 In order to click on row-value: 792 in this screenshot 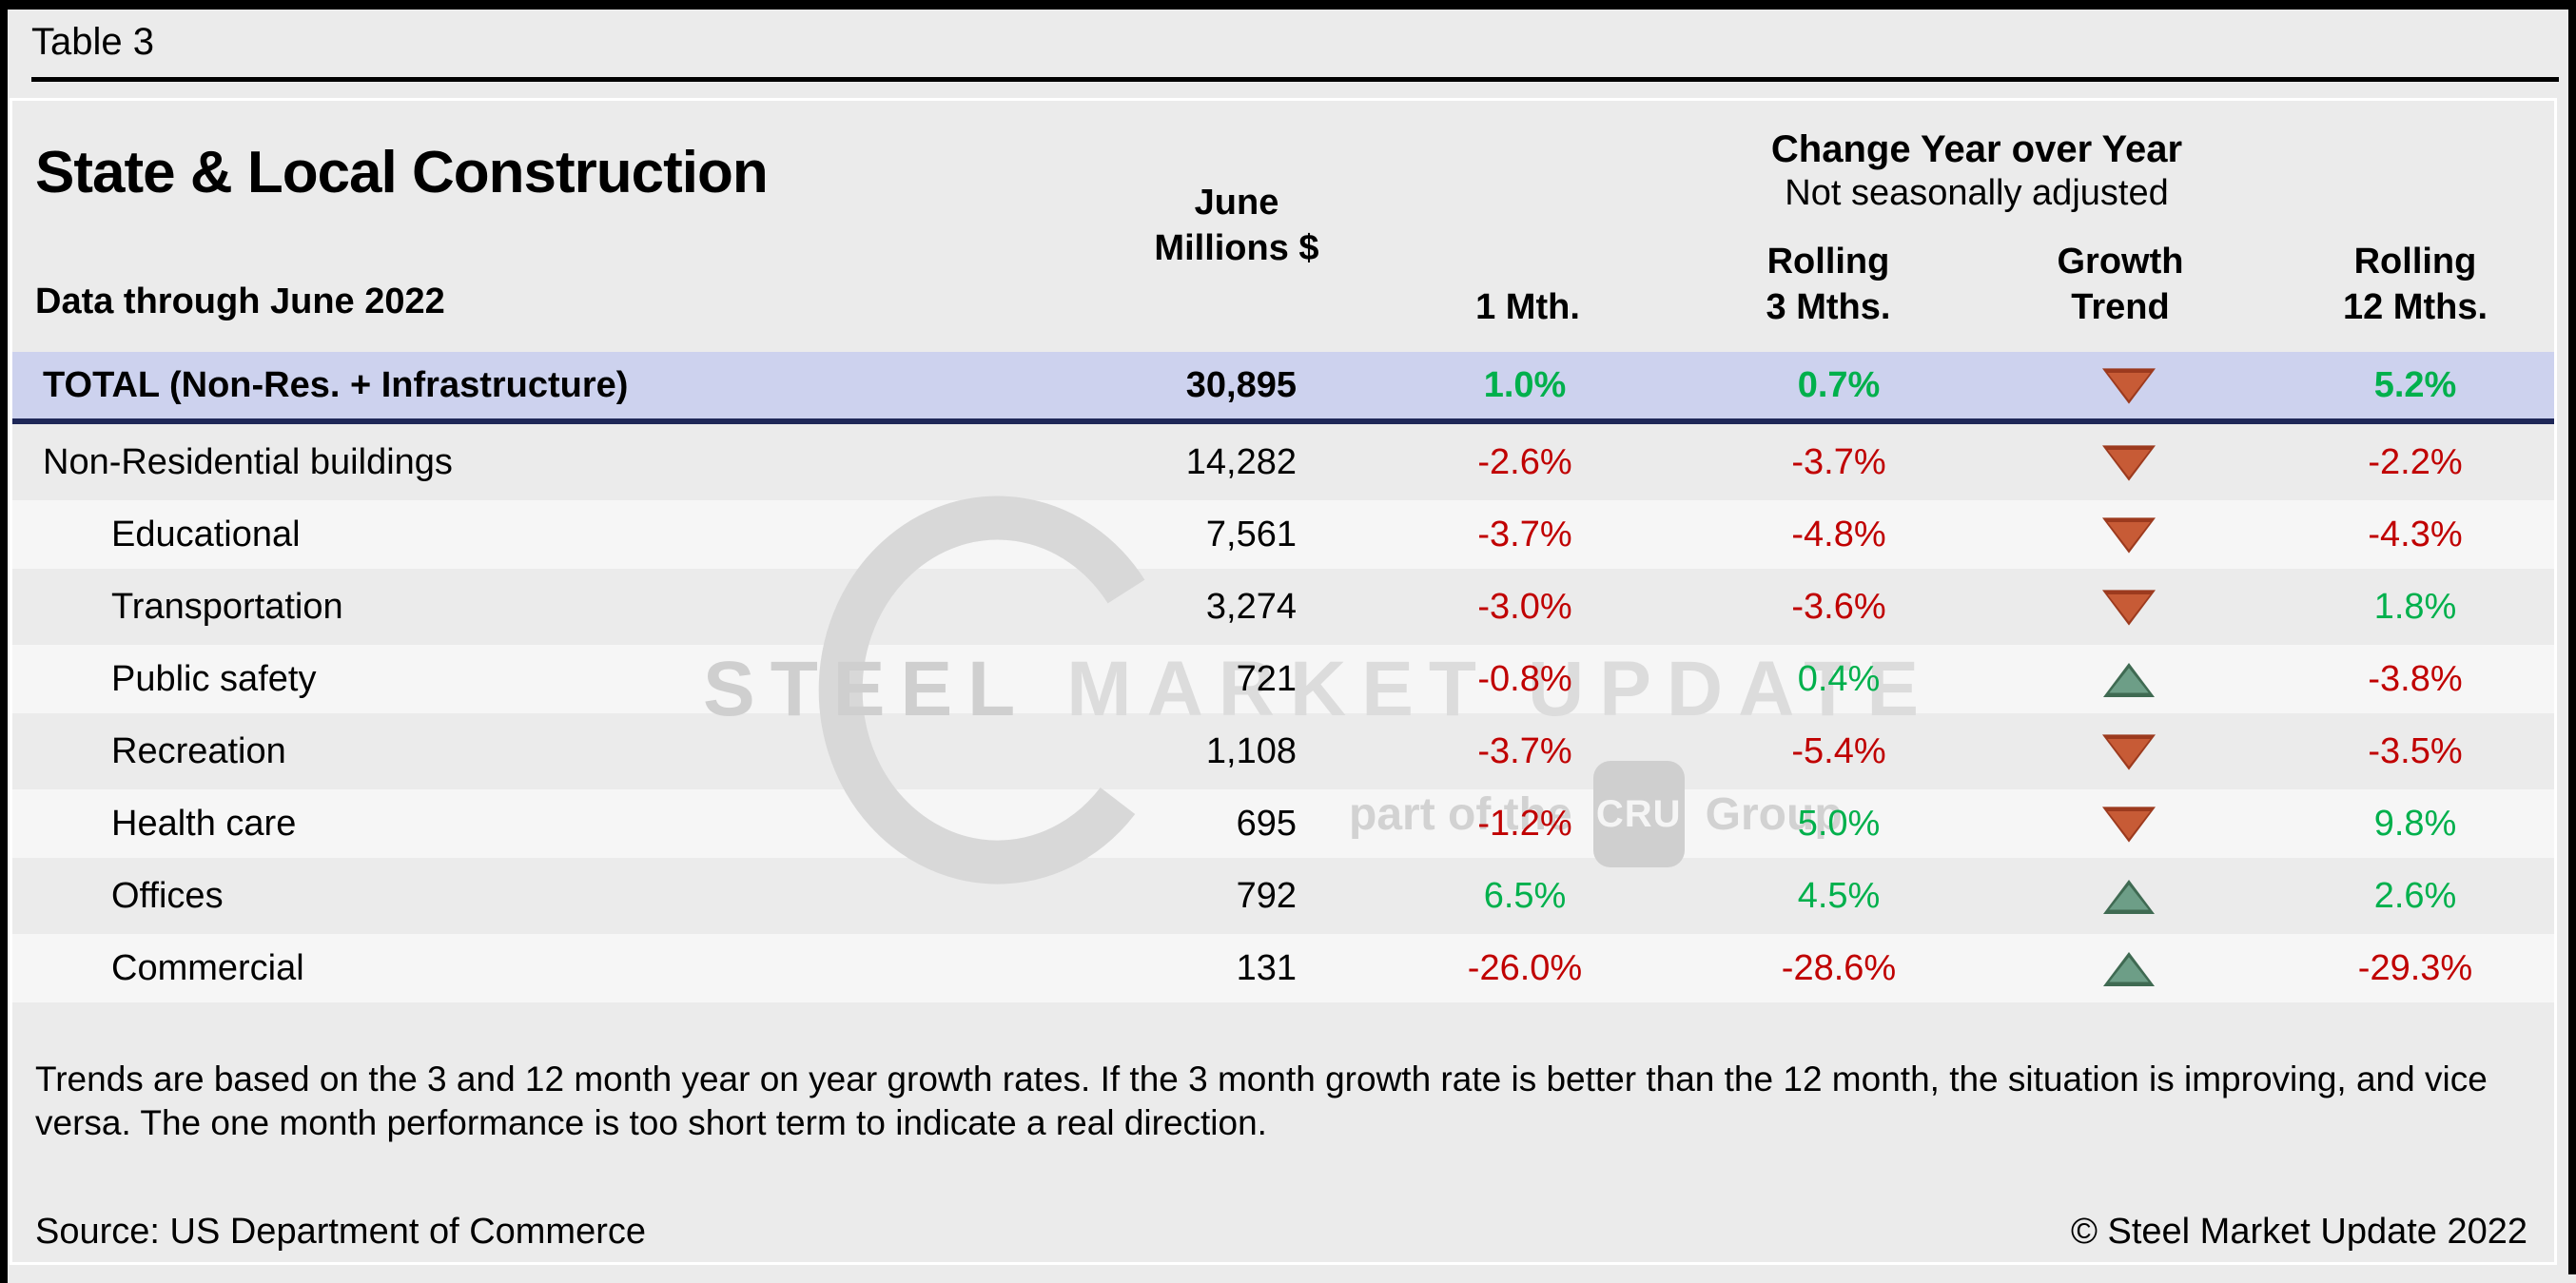, I will do `click(1266, 896)`.